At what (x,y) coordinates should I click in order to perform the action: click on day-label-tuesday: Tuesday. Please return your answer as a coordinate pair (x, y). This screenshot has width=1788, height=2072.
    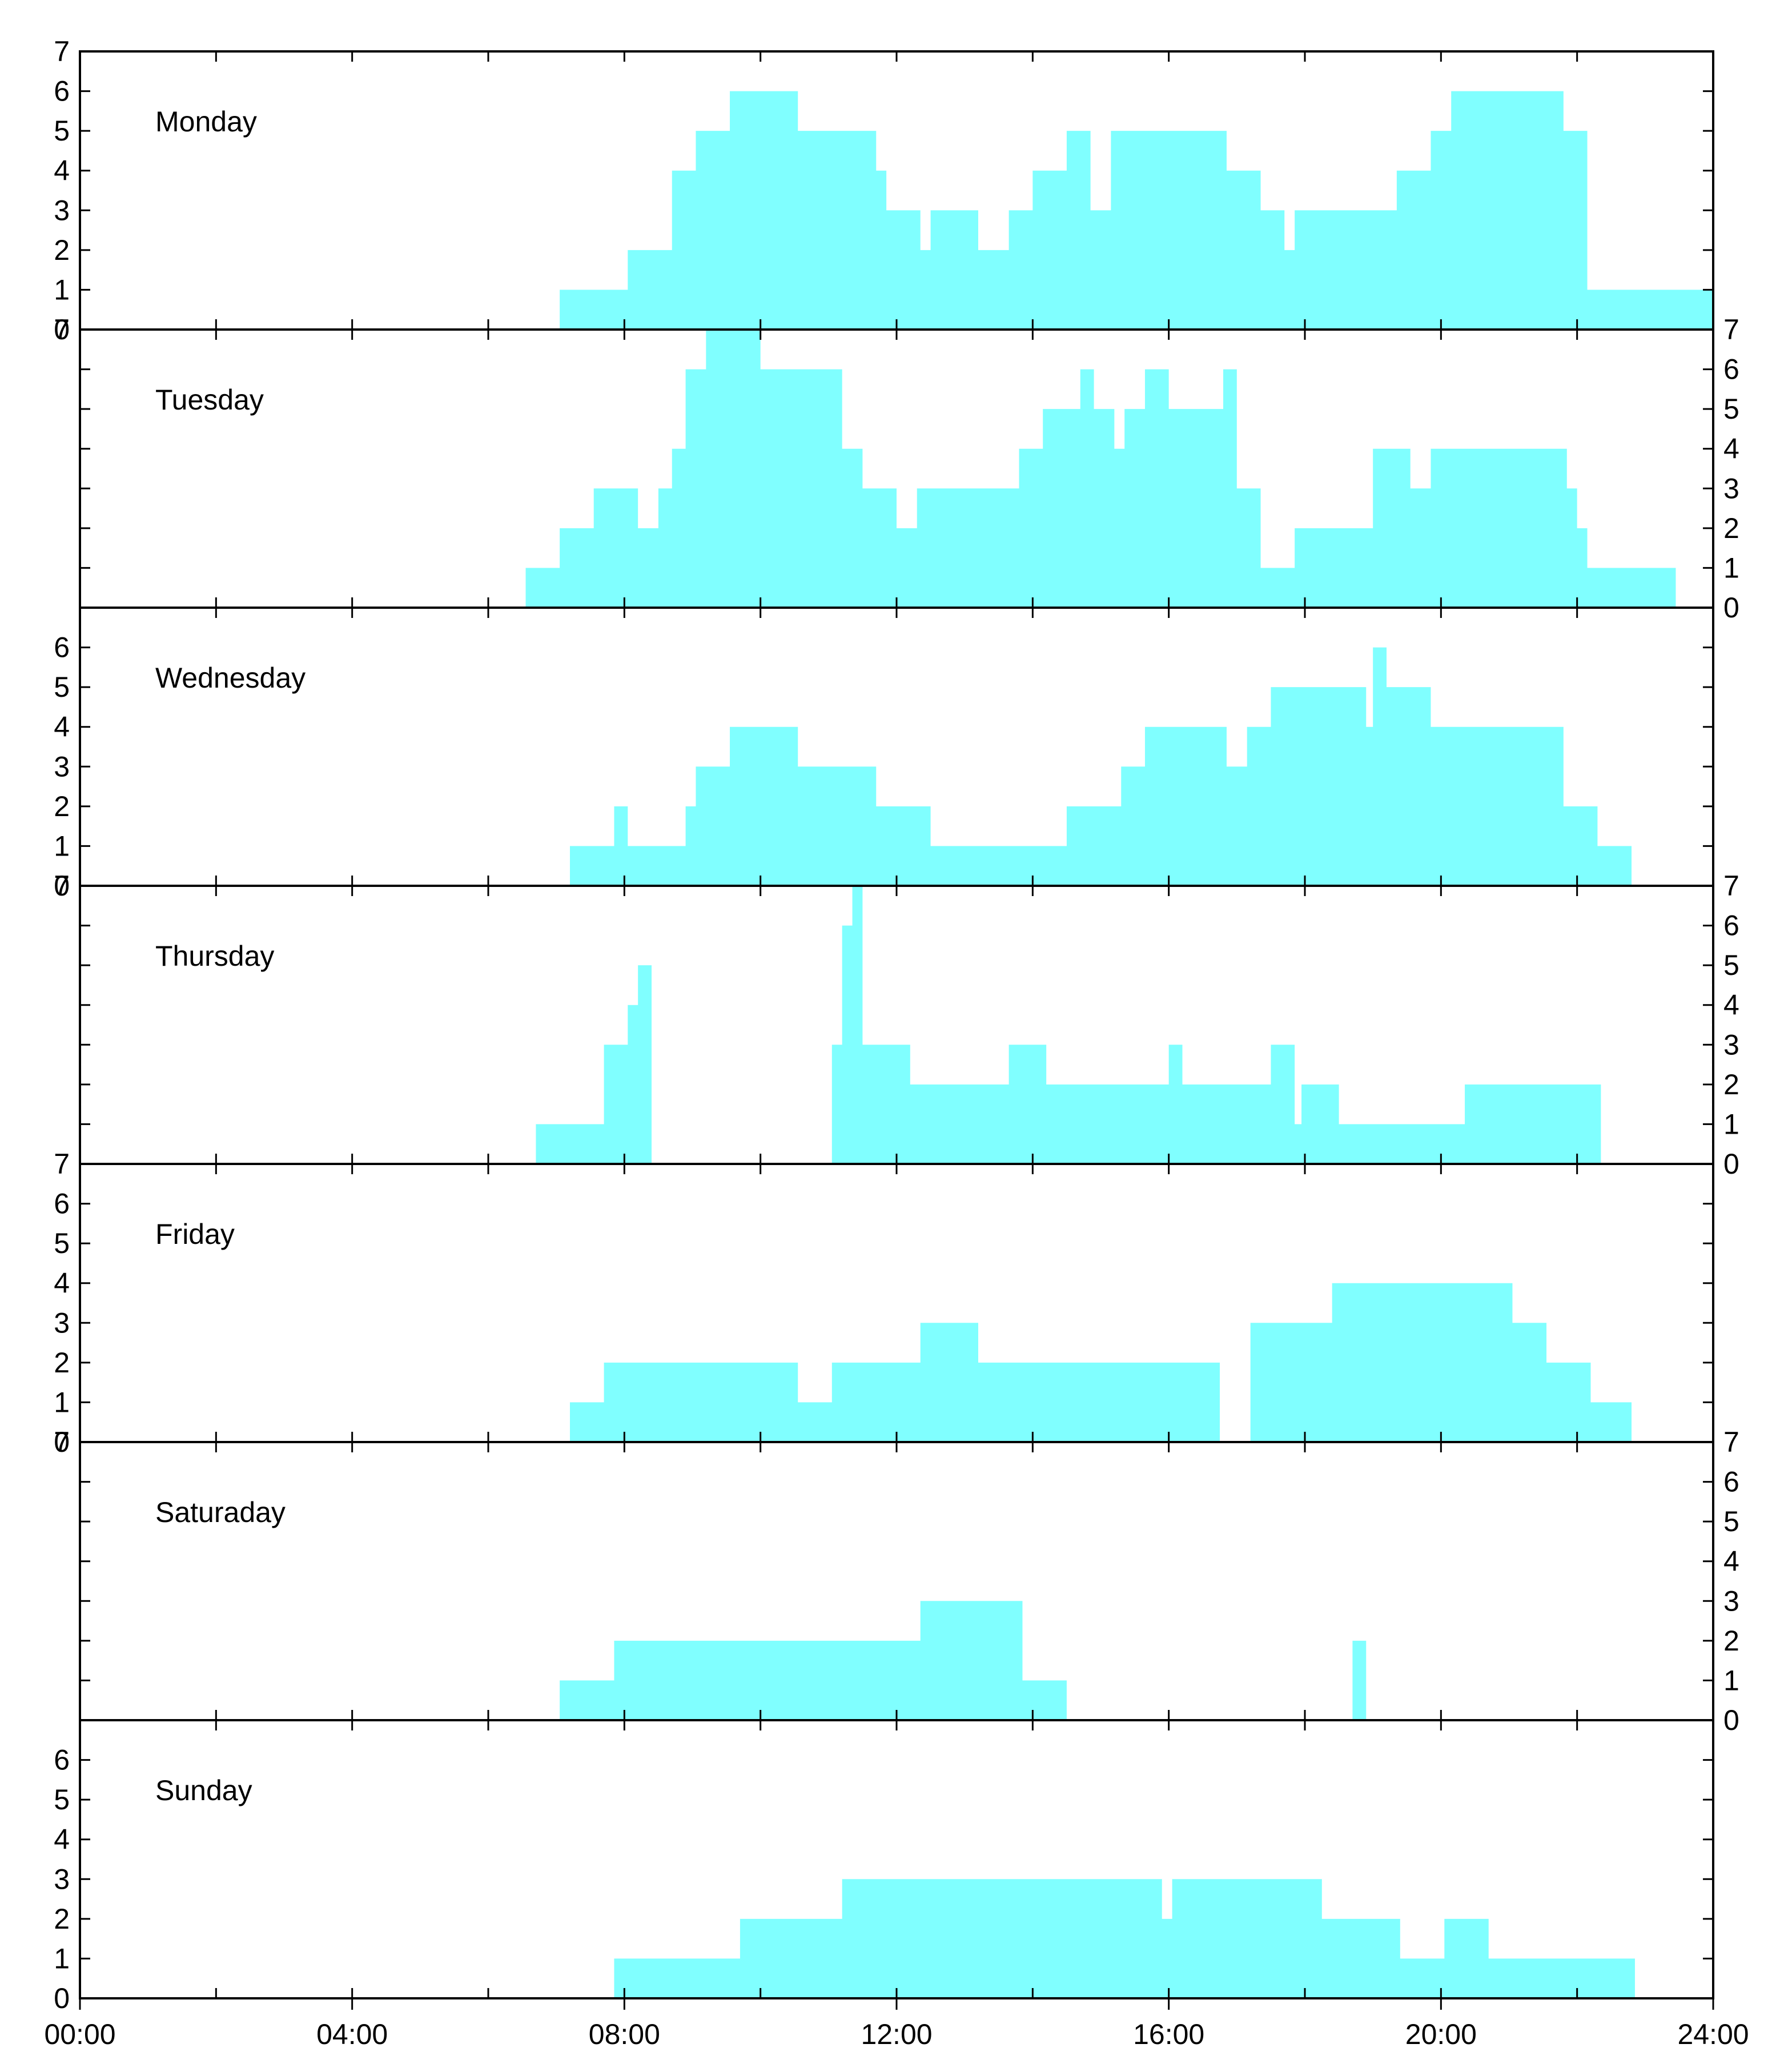
    Looking at the image, I should click on (209, 400).